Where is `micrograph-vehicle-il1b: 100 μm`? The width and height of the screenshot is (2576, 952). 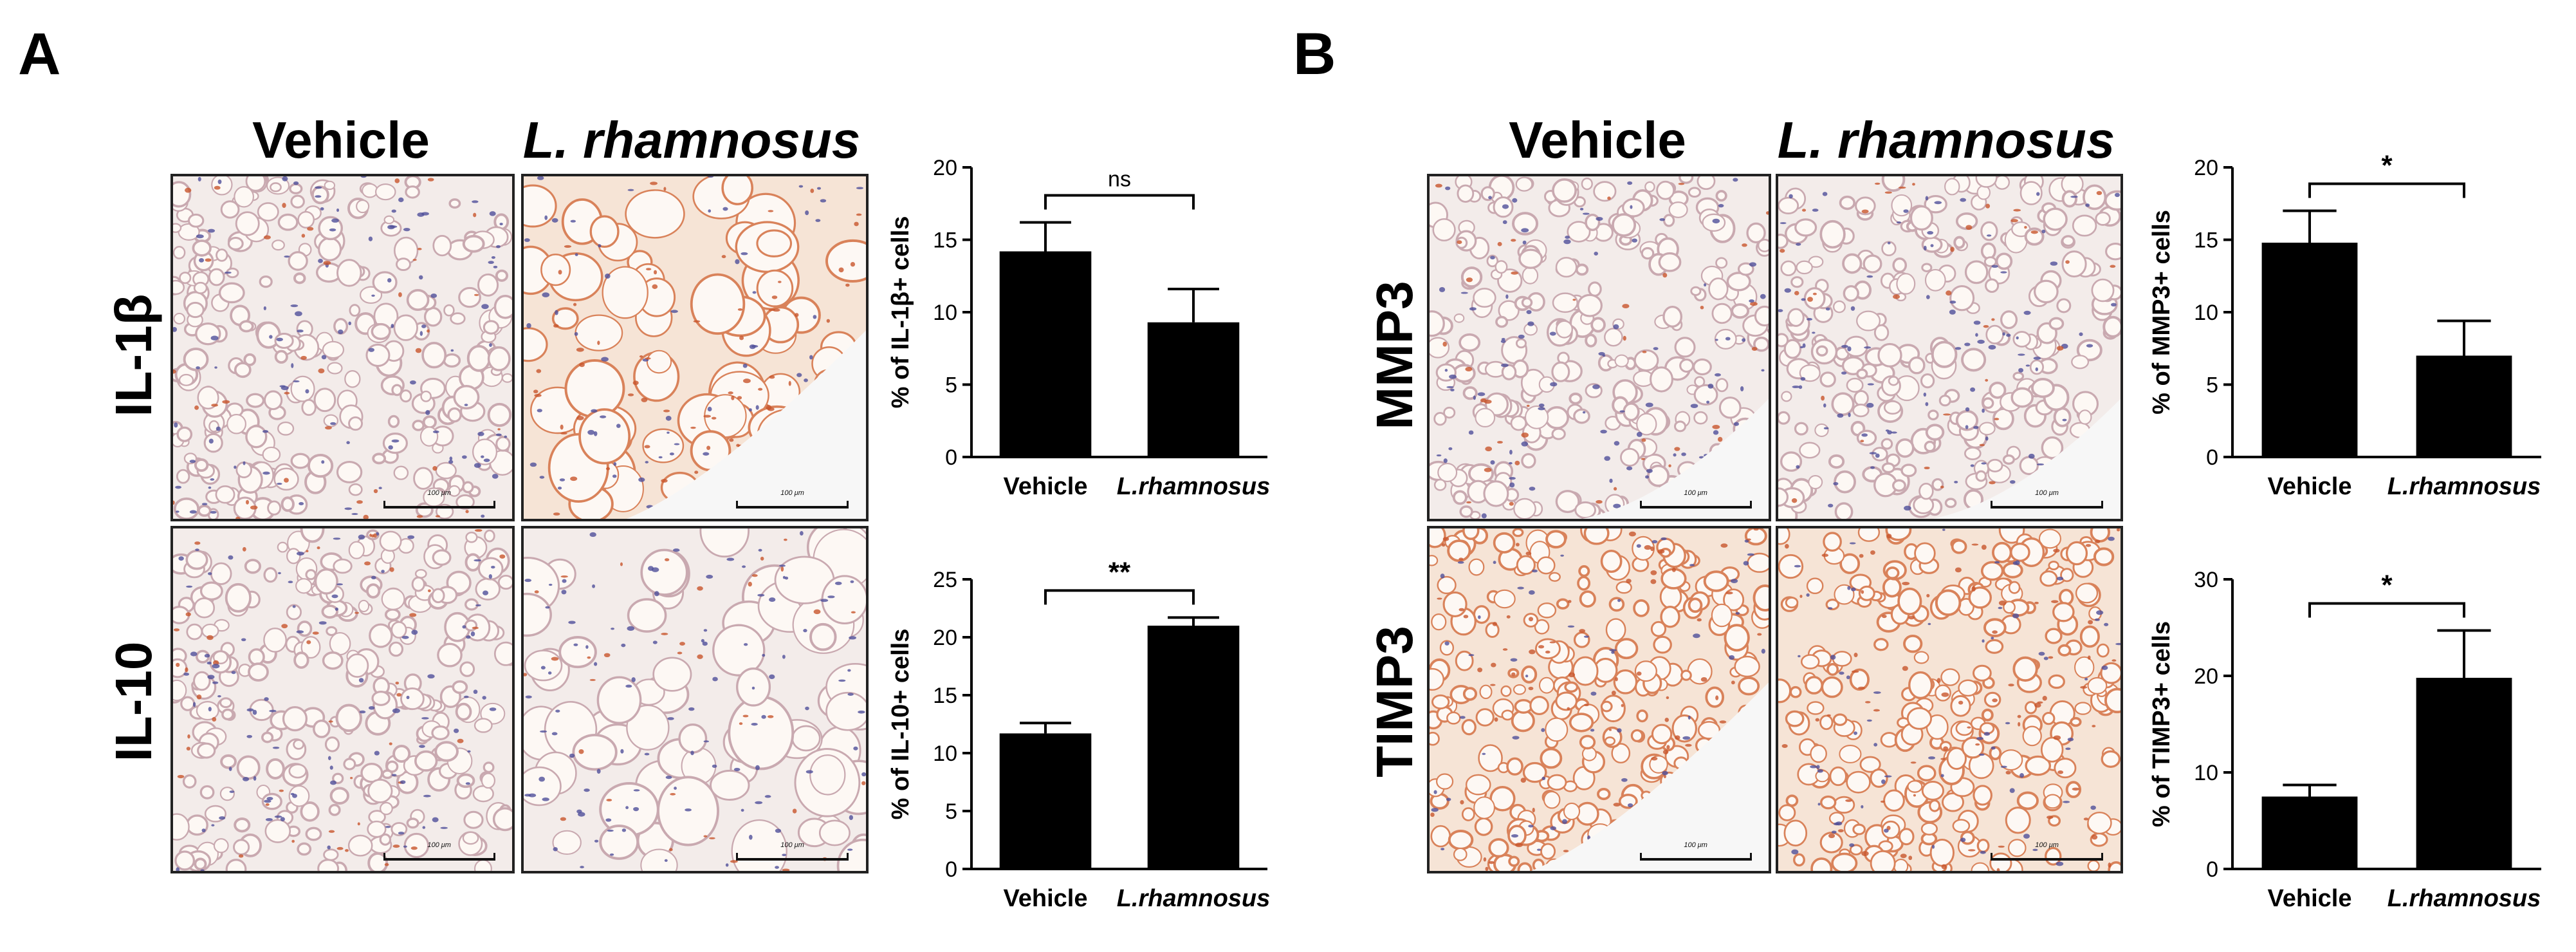
micrograph-vehicle-il1b: 100 μm is located at coordinates (342, 347).